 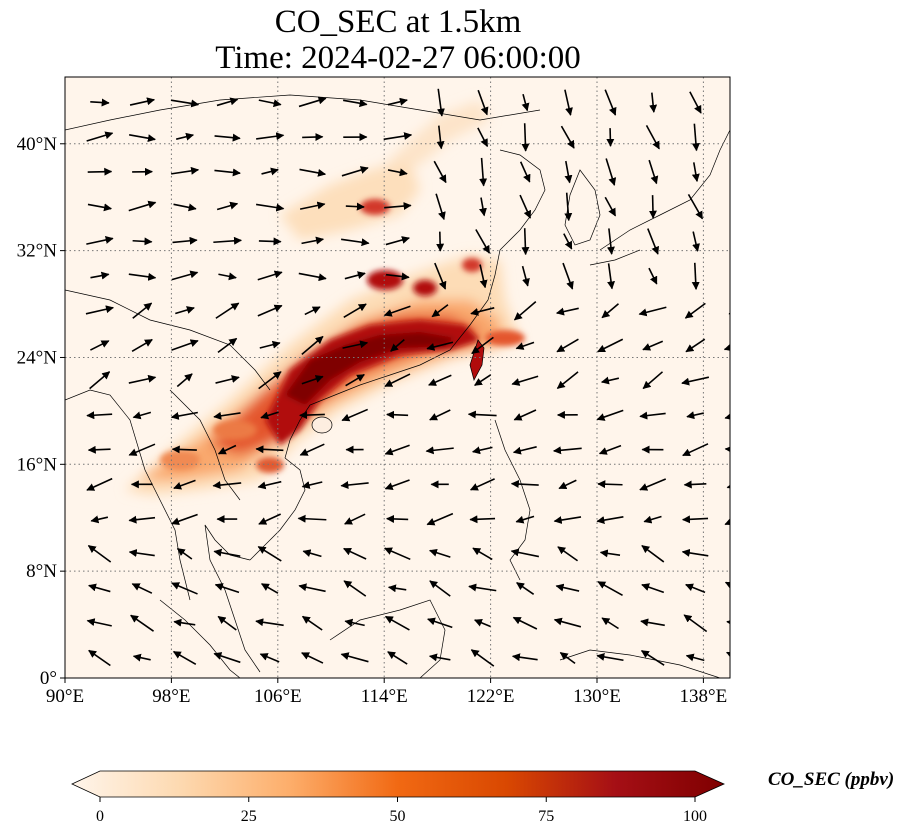 What do you see at coordinates (401, 811) in the screenshot?
I see `colorbar-ticks: 0 25 50 75 100` at bounding box center [401, 811].